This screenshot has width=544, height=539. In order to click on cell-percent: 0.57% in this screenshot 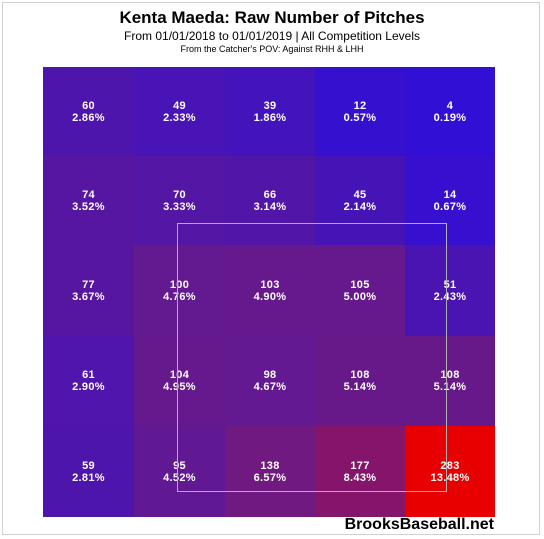, I will do `click(360, 117)`.